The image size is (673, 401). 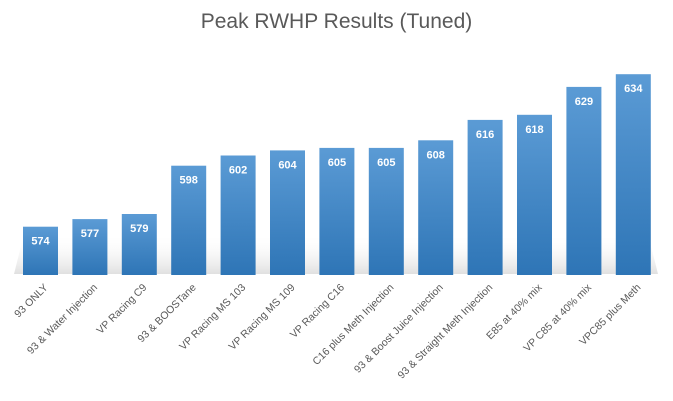 I want to click on category-label: 93 & Straight Meth Injection, so click(x=446, y=332).